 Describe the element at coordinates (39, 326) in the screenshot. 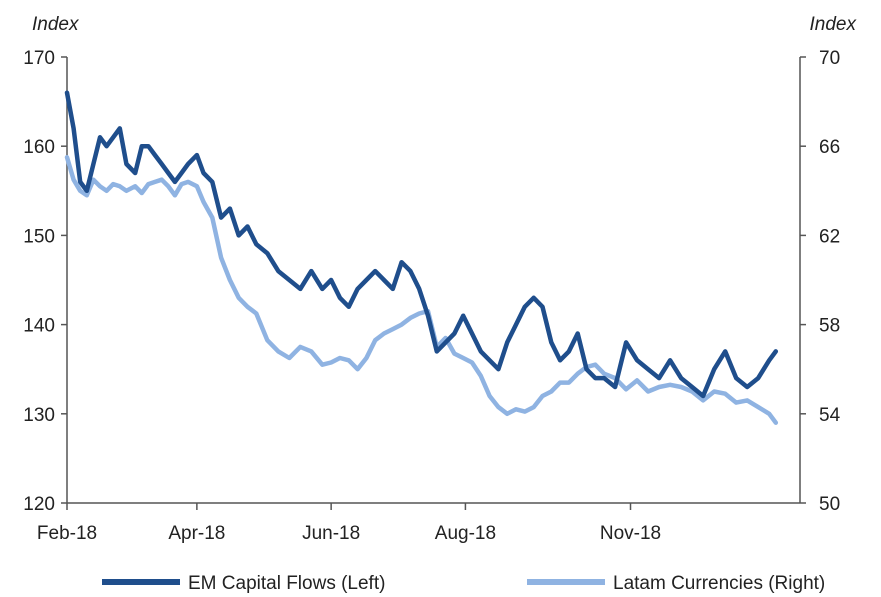

I see `y-left-tick-label: 140` at that location.